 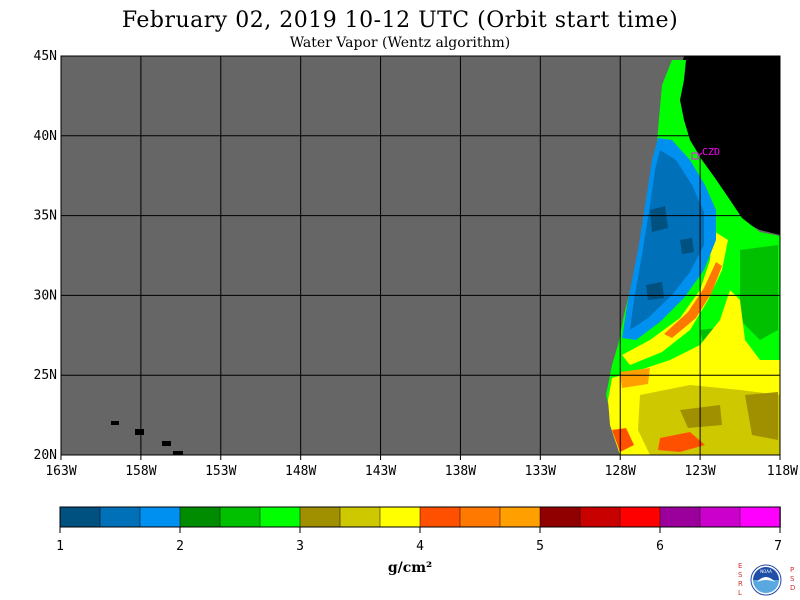 What do you see at coordinates (45, 375) in the screenshot?
I see `lat-tick-label: 25N` at bounding box center [45, 375].